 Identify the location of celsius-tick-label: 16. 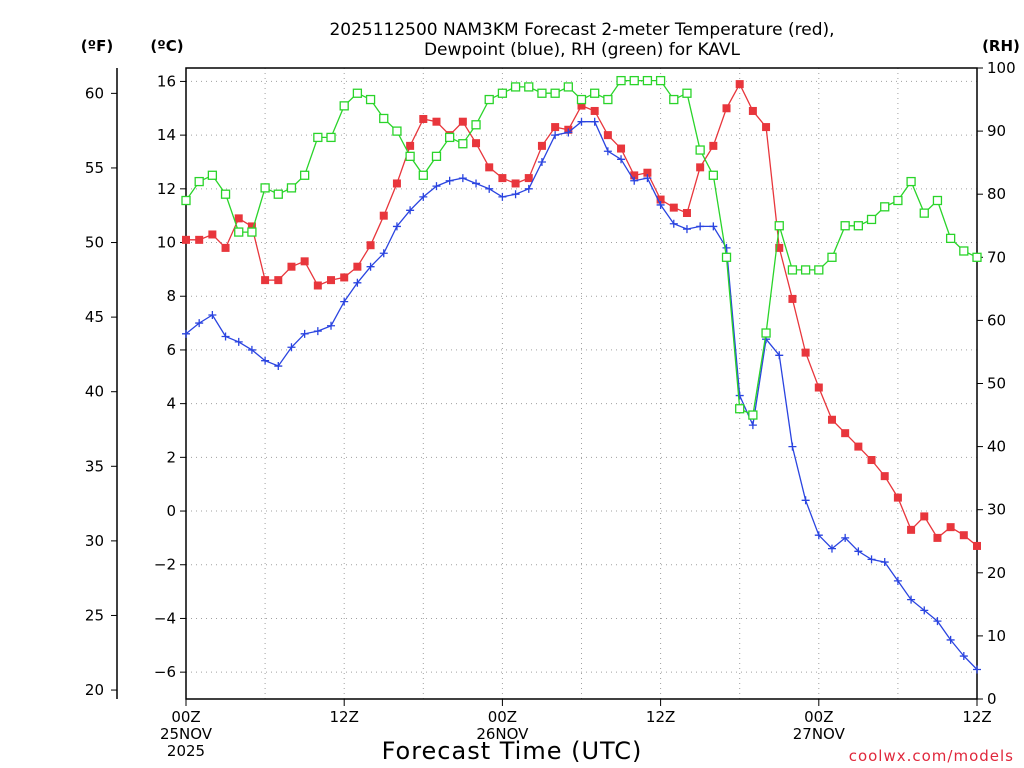
(166, 81).